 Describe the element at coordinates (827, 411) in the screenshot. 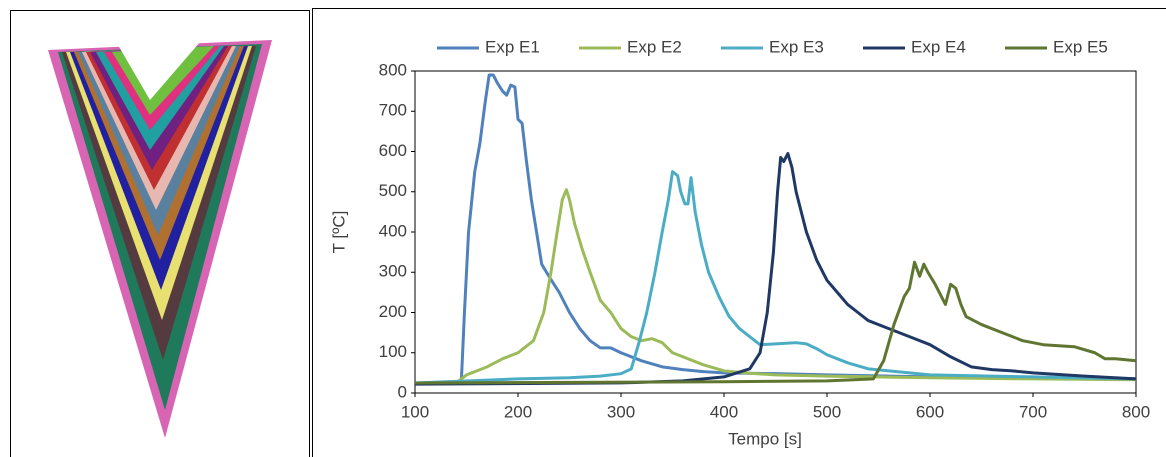

I see `x-tick-label: 500` at that location.